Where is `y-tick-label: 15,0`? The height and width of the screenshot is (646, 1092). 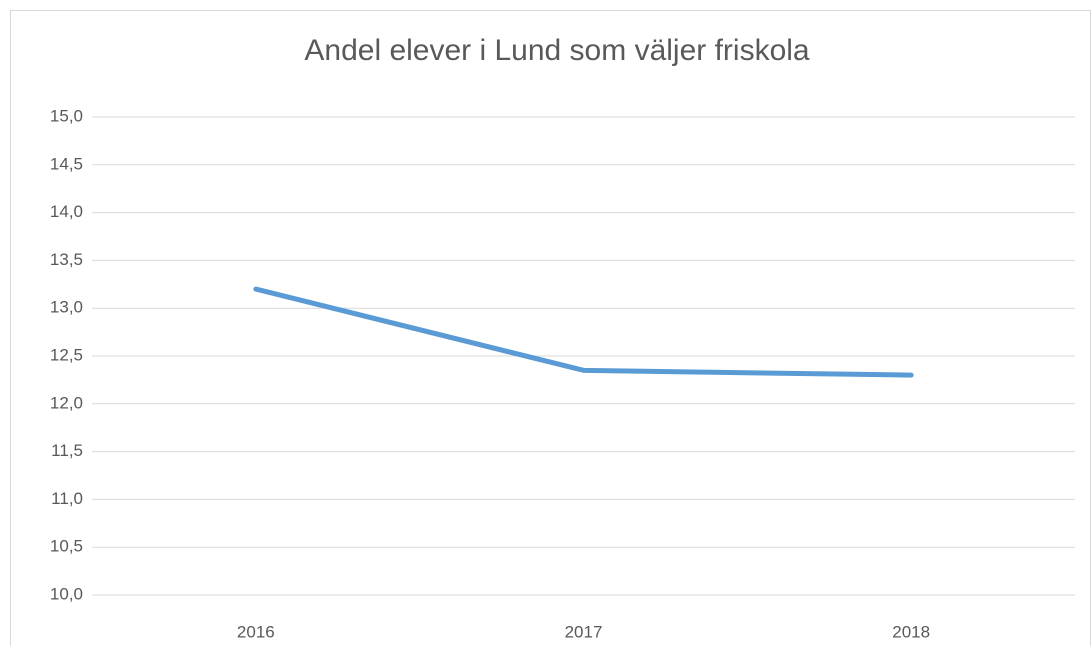
y-tick-label: 15,0 is located at coordinates (66, 115).